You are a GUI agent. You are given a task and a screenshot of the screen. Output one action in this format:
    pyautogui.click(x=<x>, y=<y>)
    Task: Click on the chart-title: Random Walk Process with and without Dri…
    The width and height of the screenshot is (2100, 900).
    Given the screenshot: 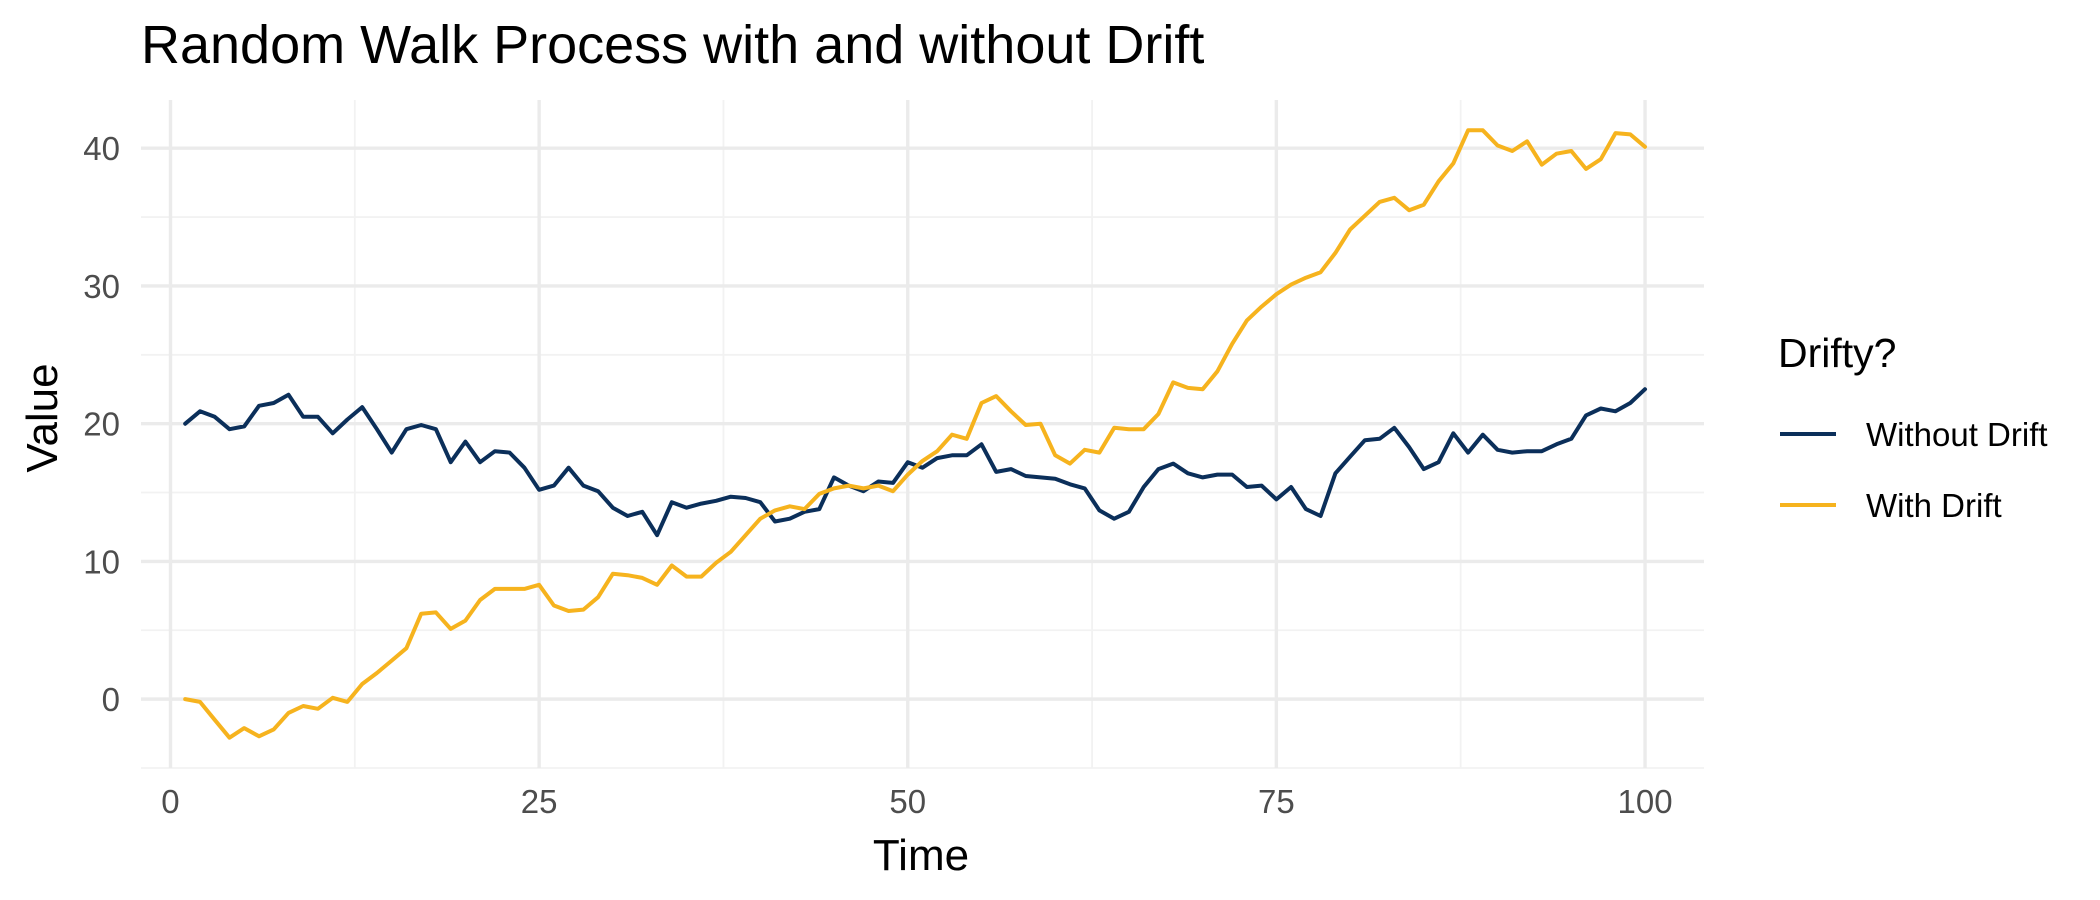 What is the action you would take?
    pyautogui.click(x=672, y=45)
    